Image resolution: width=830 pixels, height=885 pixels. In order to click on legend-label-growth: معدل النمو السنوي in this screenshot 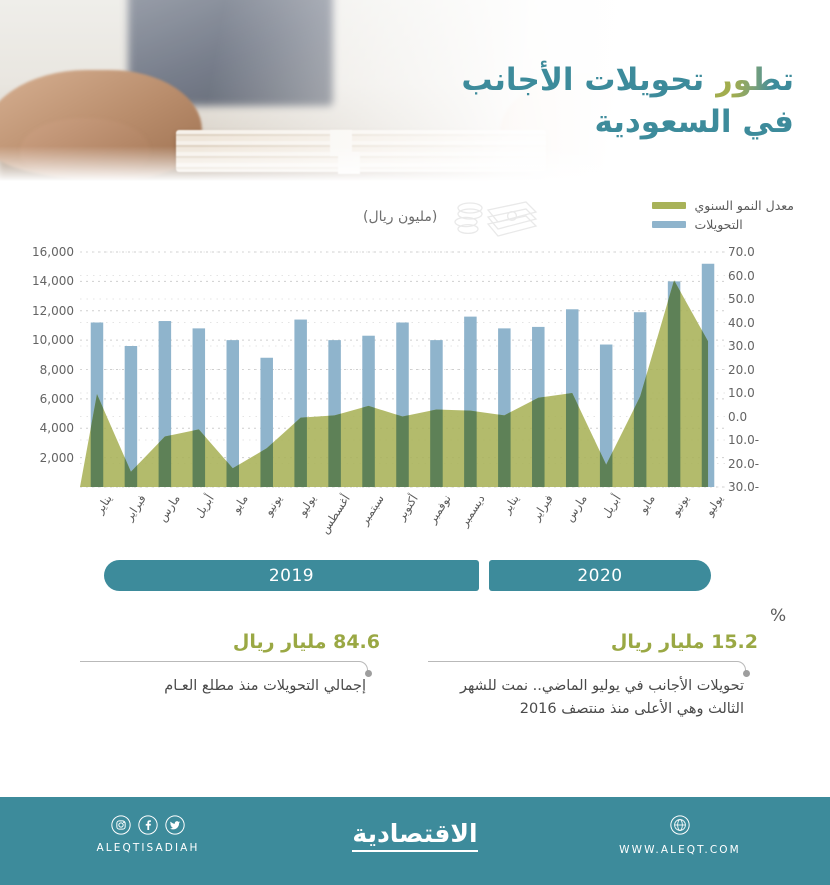, I will do `click(744, 205)`.